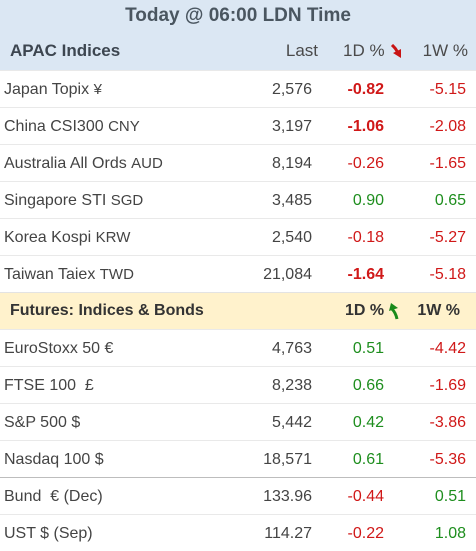  I want to click on future-name: Bund € (Dec), so click(53, 496).